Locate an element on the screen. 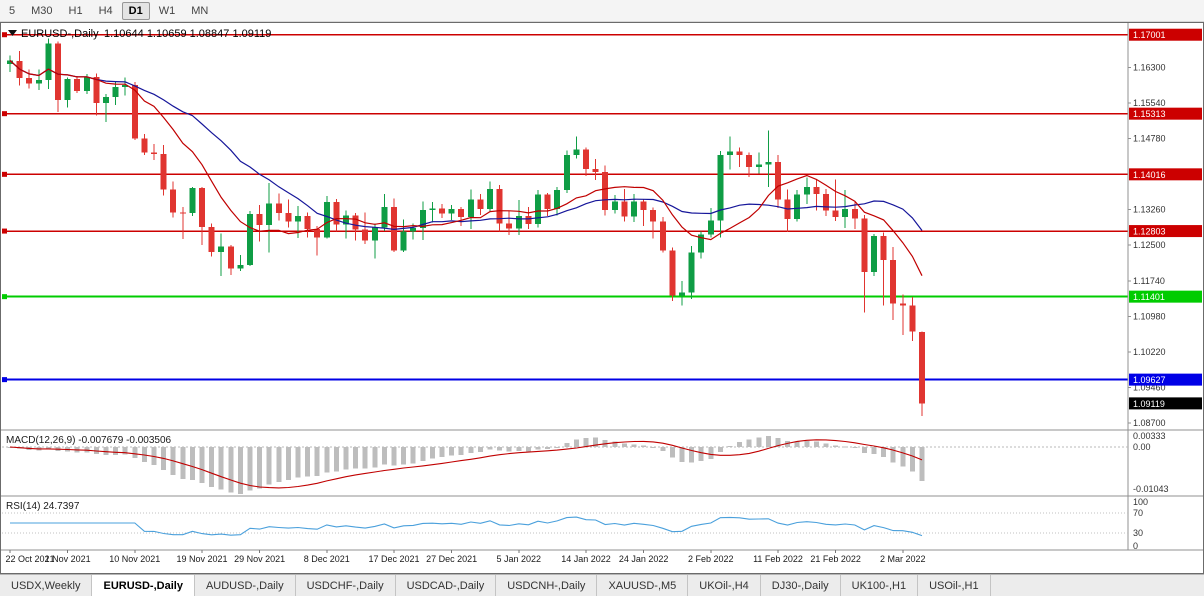  timeframe-button-5: 5 is located at coordinates (12, 10).